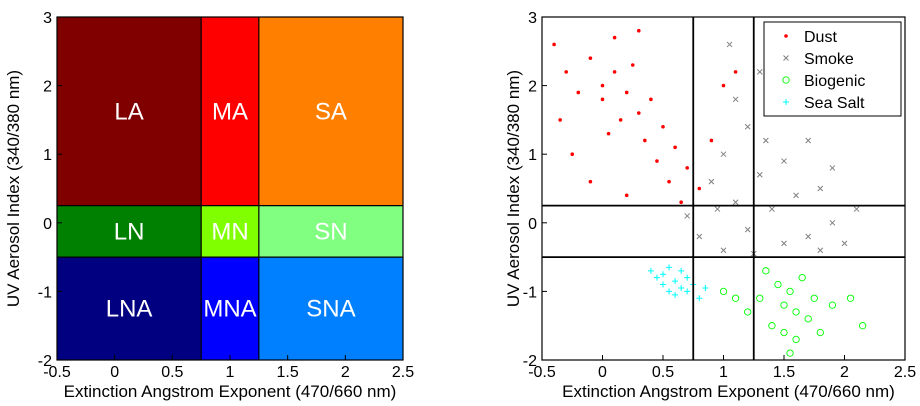 This screenshot has height=406, width=920. I want to click on x-tick-label: -0.5, so click(542, 372).